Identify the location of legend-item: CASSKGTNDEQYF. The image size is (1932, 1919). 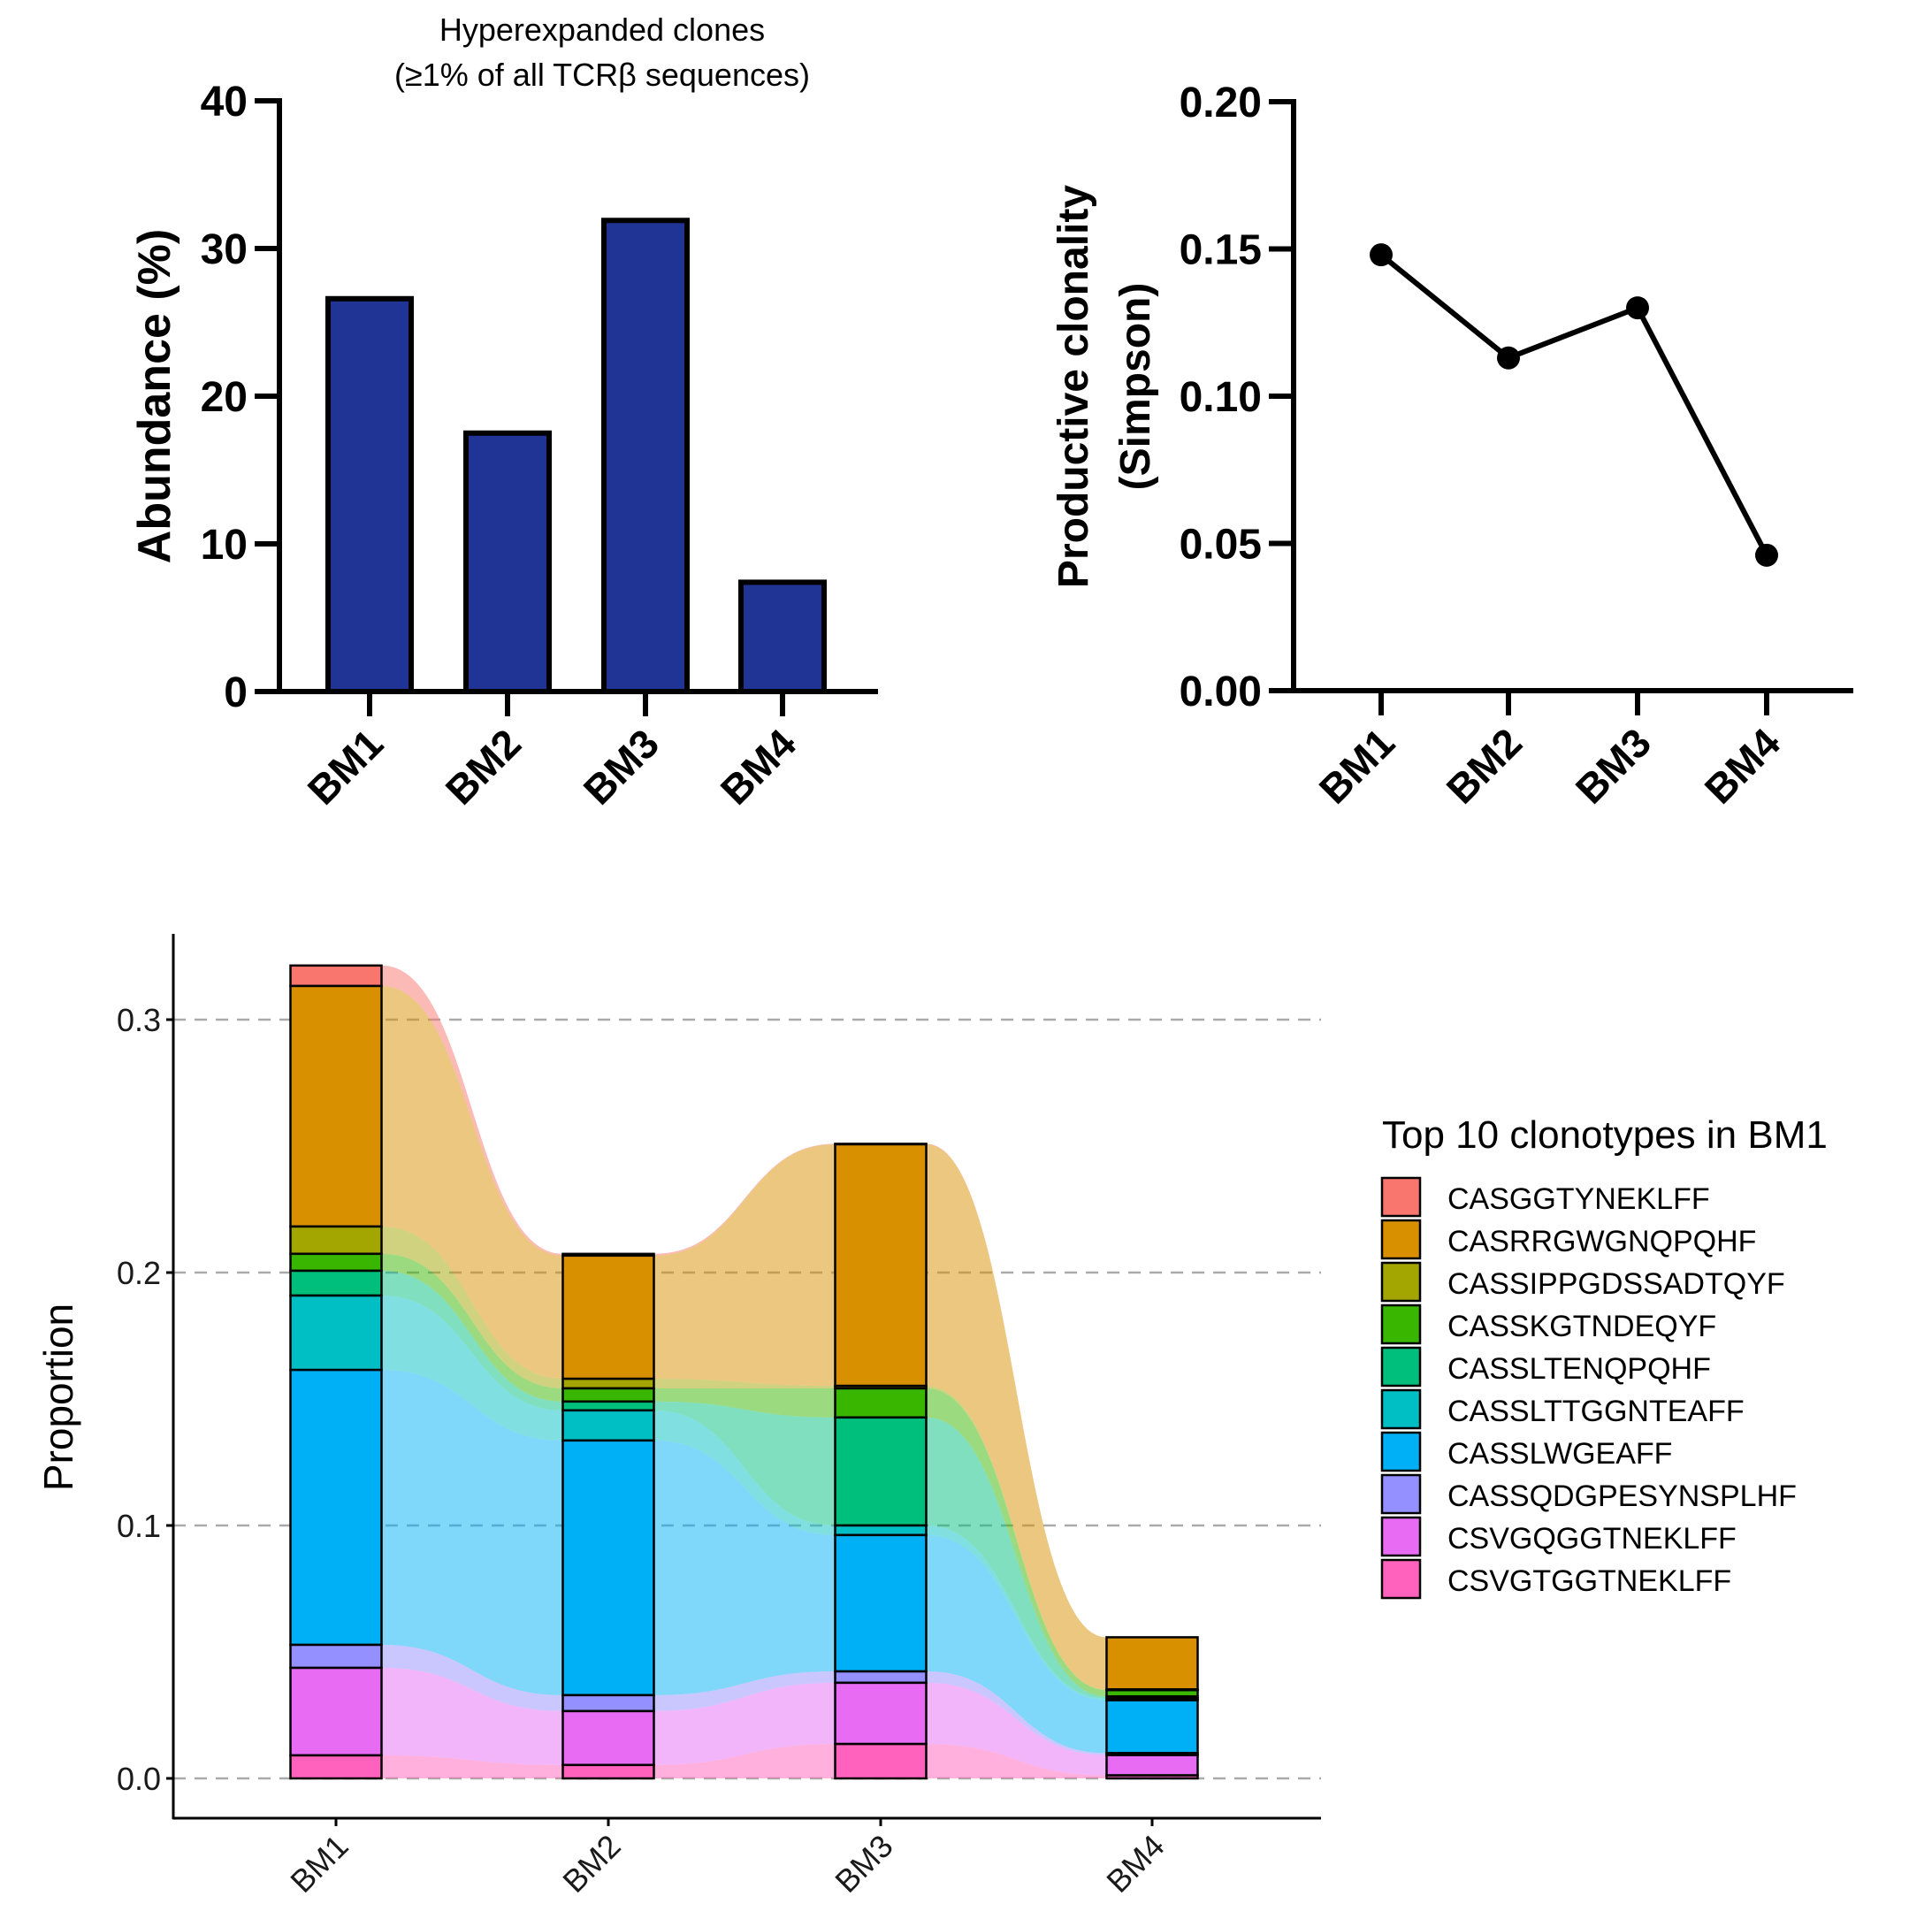
(1548, 1324).